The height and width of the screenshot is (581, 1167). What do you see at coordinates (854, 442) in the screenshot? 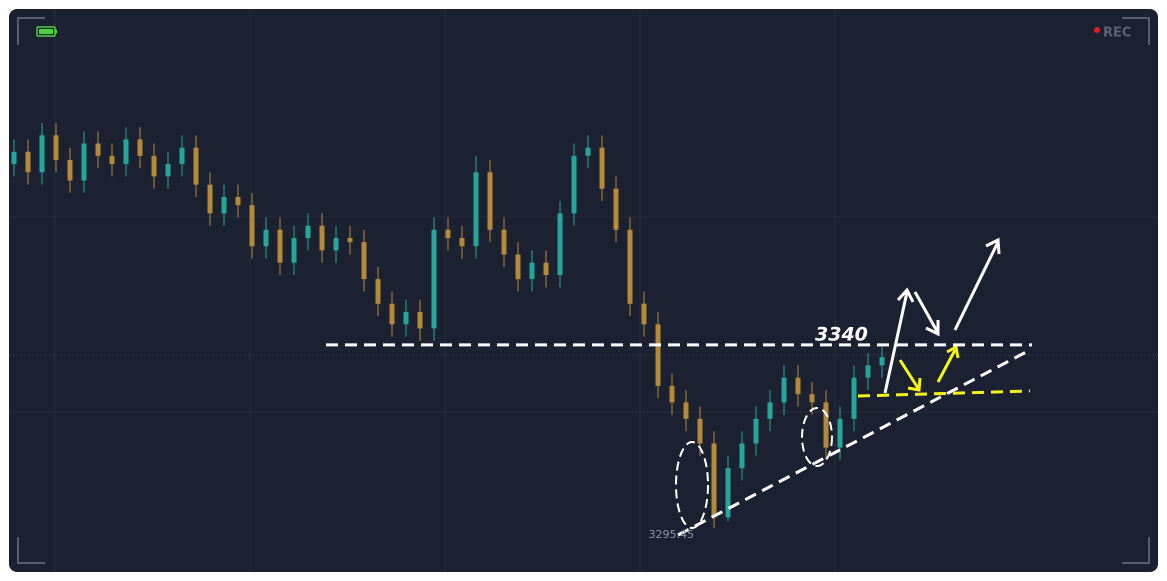
I see `trend-line` at bounding box center [854, 442].